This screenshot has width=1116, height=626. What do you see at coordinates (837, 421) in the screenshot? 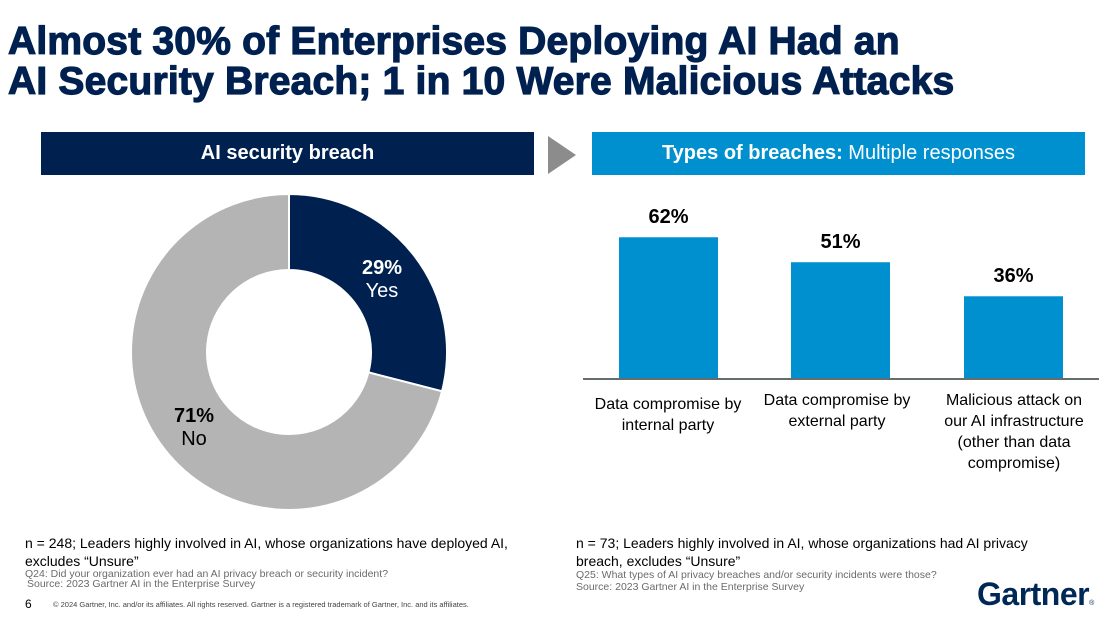
I see `bar-category-line: external party` at bounding box center [837, 421].